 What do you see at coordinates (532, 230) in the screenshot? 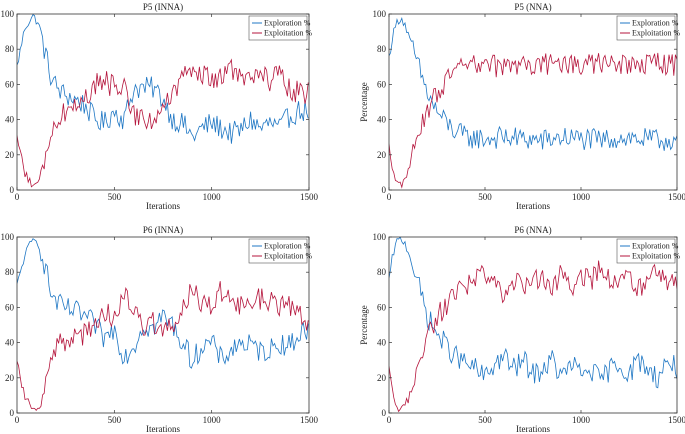
I see `chart-title: P6 (NNA)` at bounding box center [532, 230].